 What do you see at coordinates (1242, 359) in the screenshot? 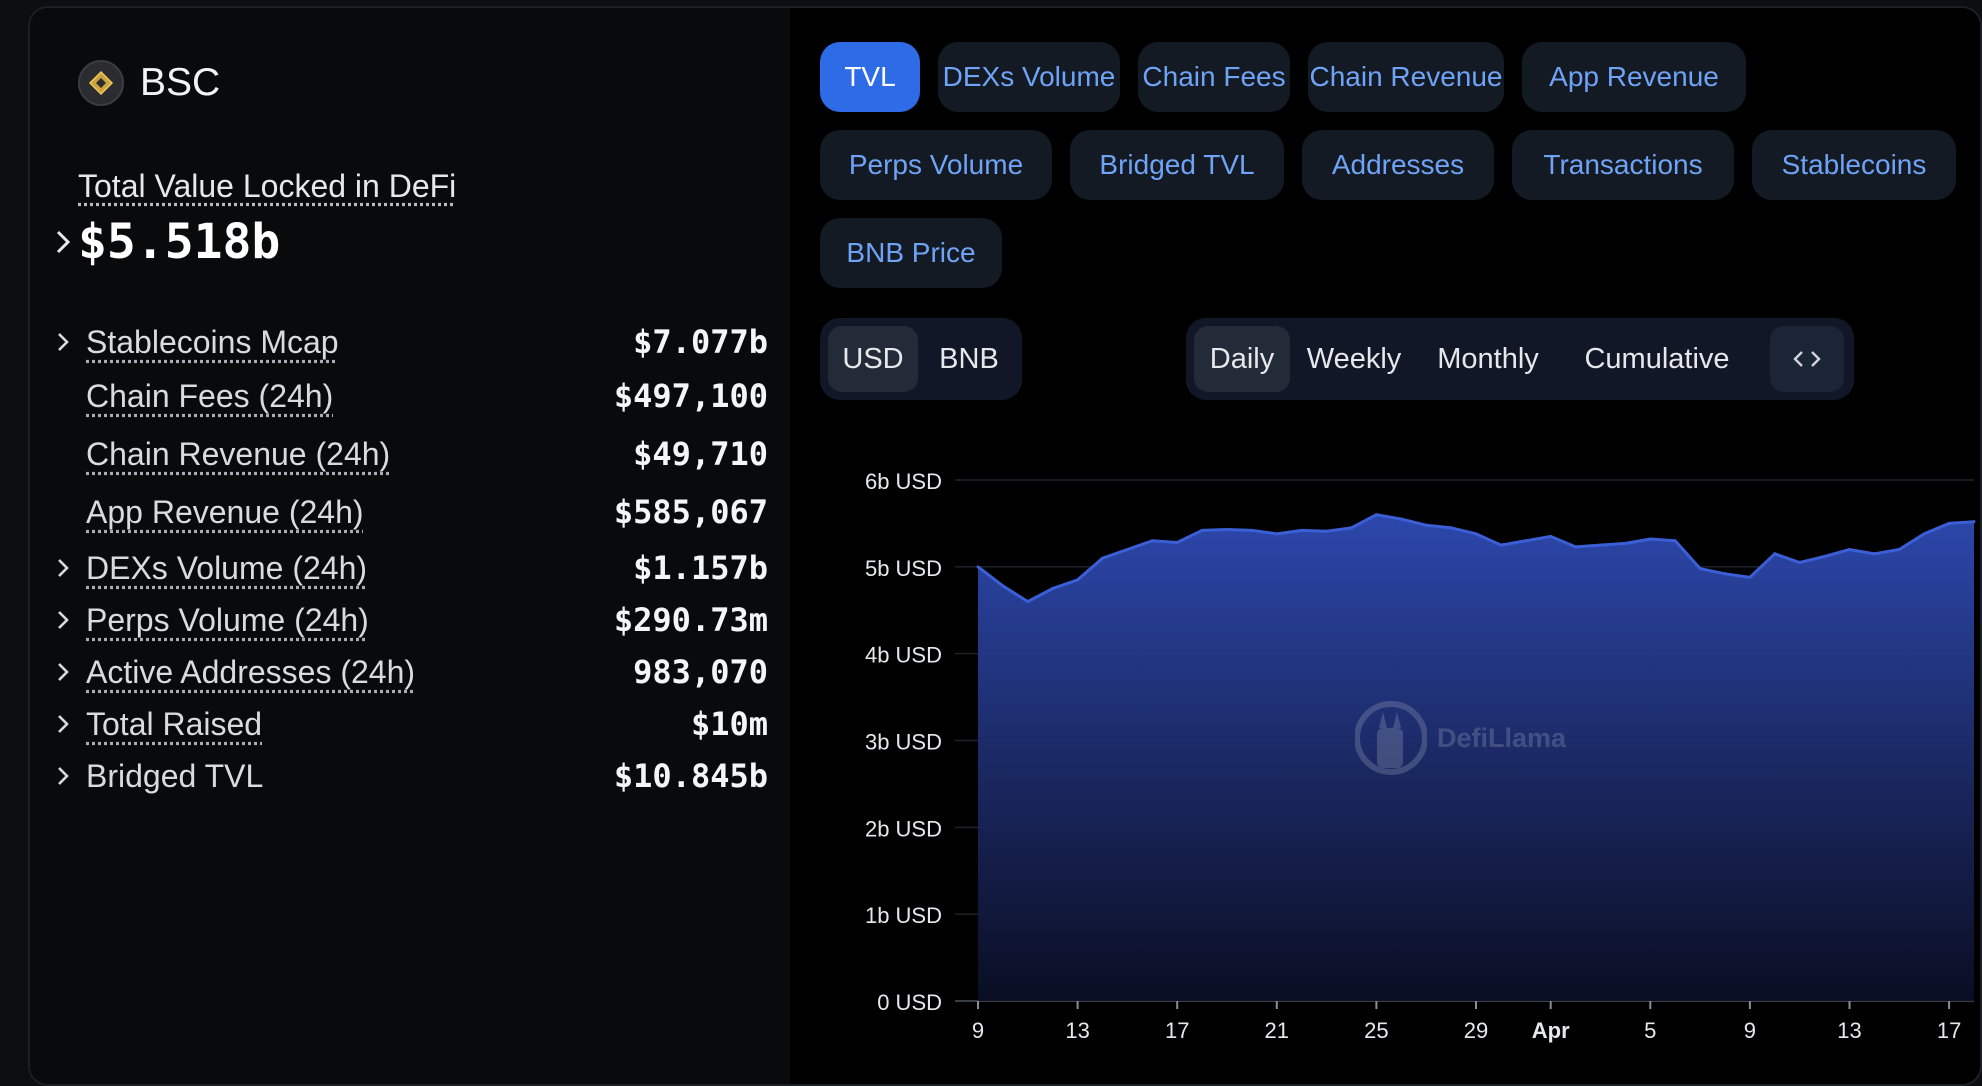
I see `period-daily-button: Daily` at bounding box center [1242, 359].